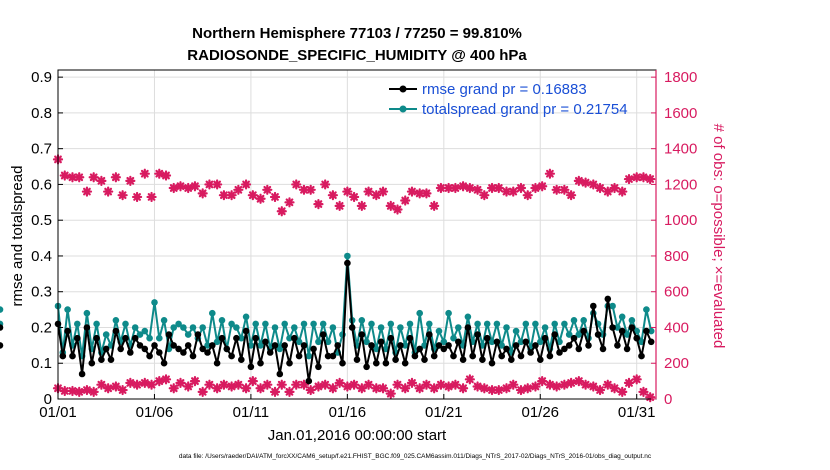 The image size is (830, 470). I want to click on y-right-axis-label: # of obs: o=possible; ×=evaluated, so click(718, 236).